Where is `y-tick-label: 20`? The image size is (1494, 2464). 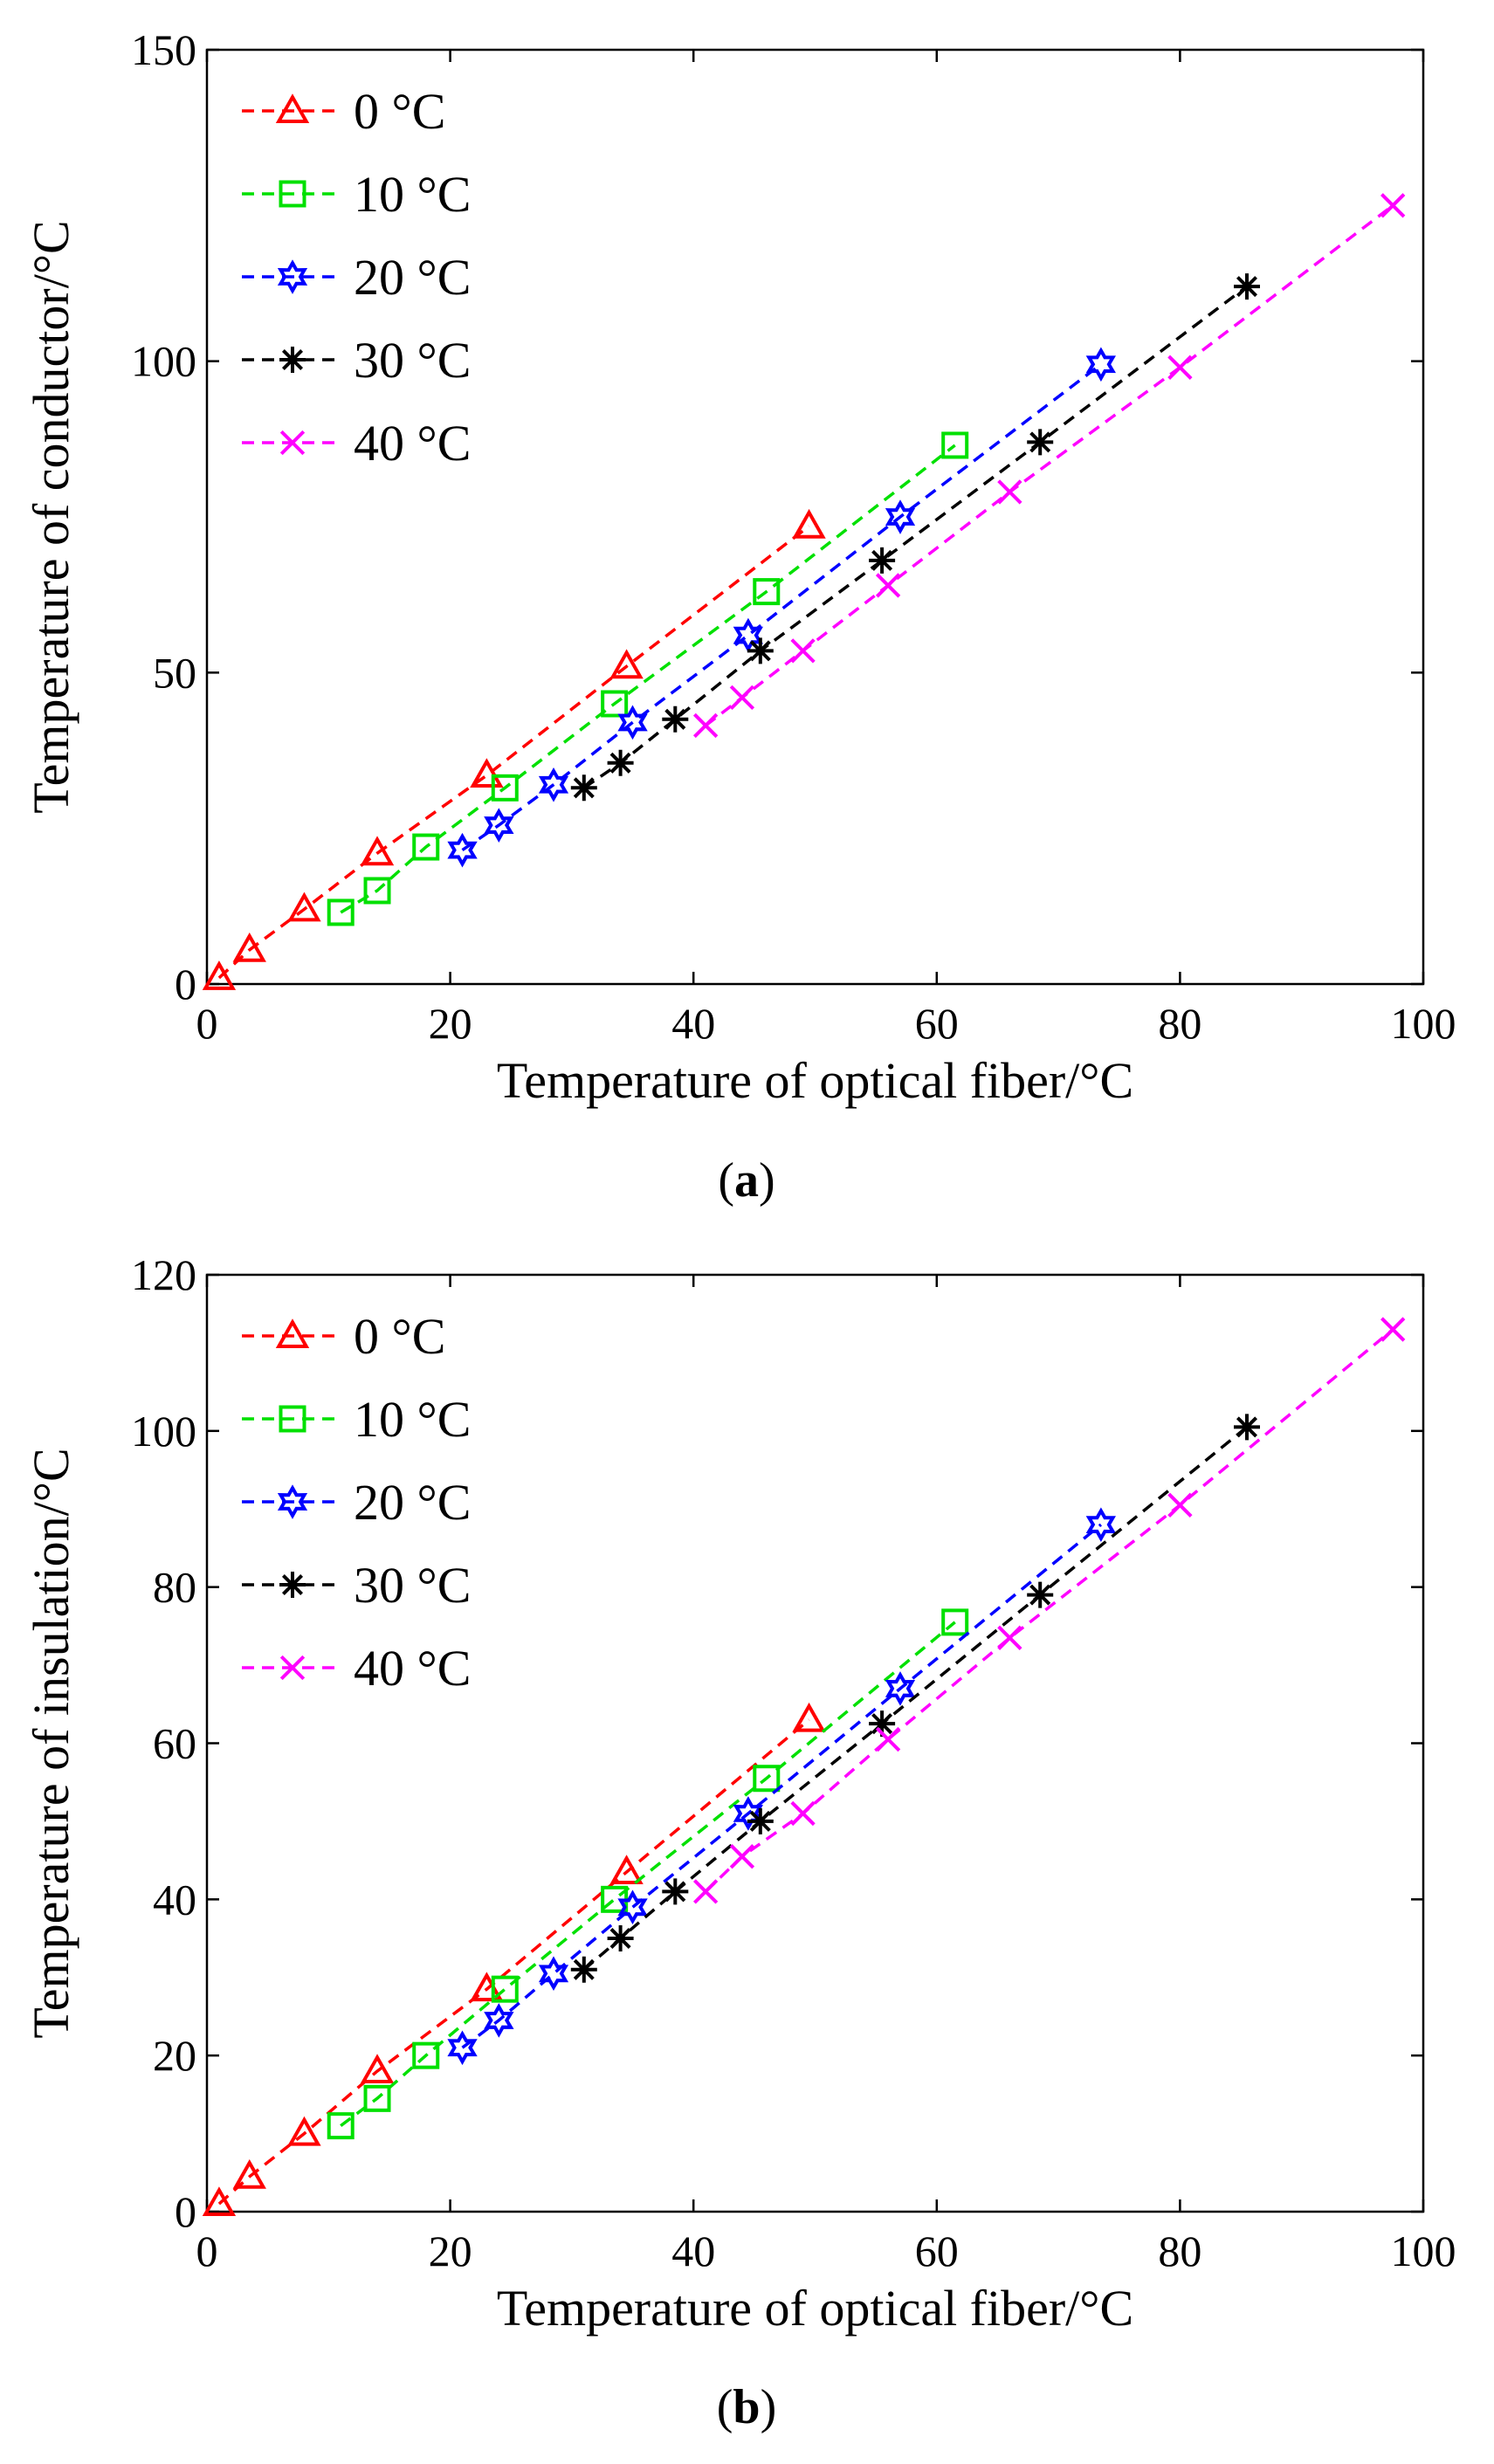
y-tick-label: 20 is located at coordinates (174, 2055).